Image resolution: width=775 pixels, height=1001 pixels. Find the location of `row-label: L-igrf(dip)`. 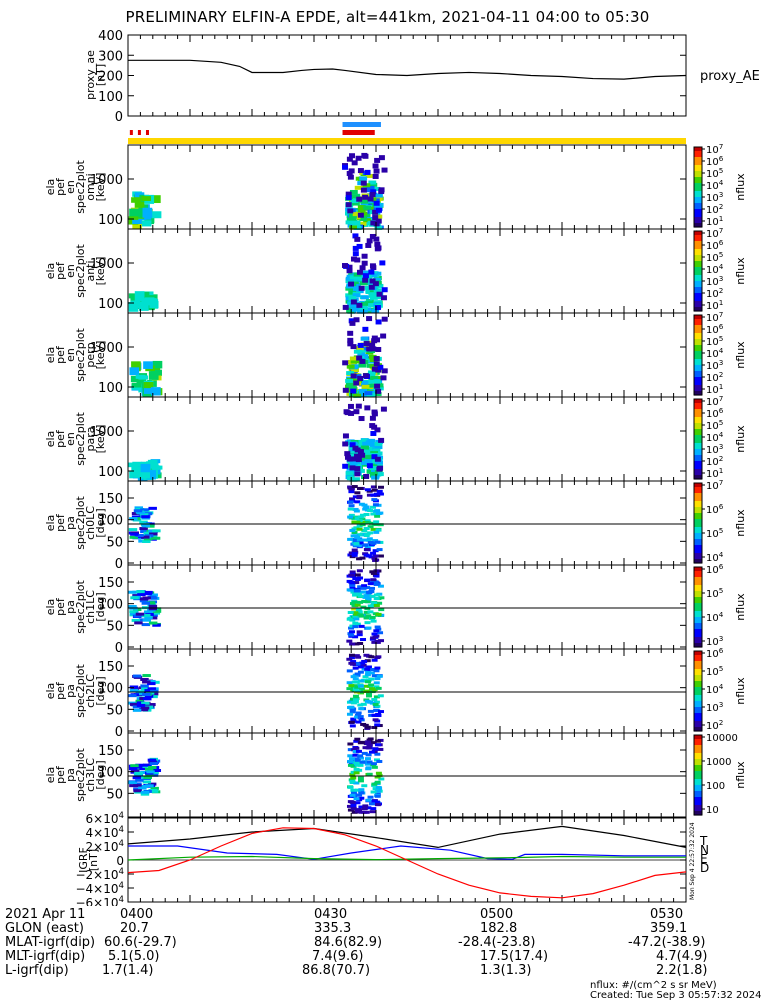

row-label: L-igrf(dip) is located at coordinates (37, 970).